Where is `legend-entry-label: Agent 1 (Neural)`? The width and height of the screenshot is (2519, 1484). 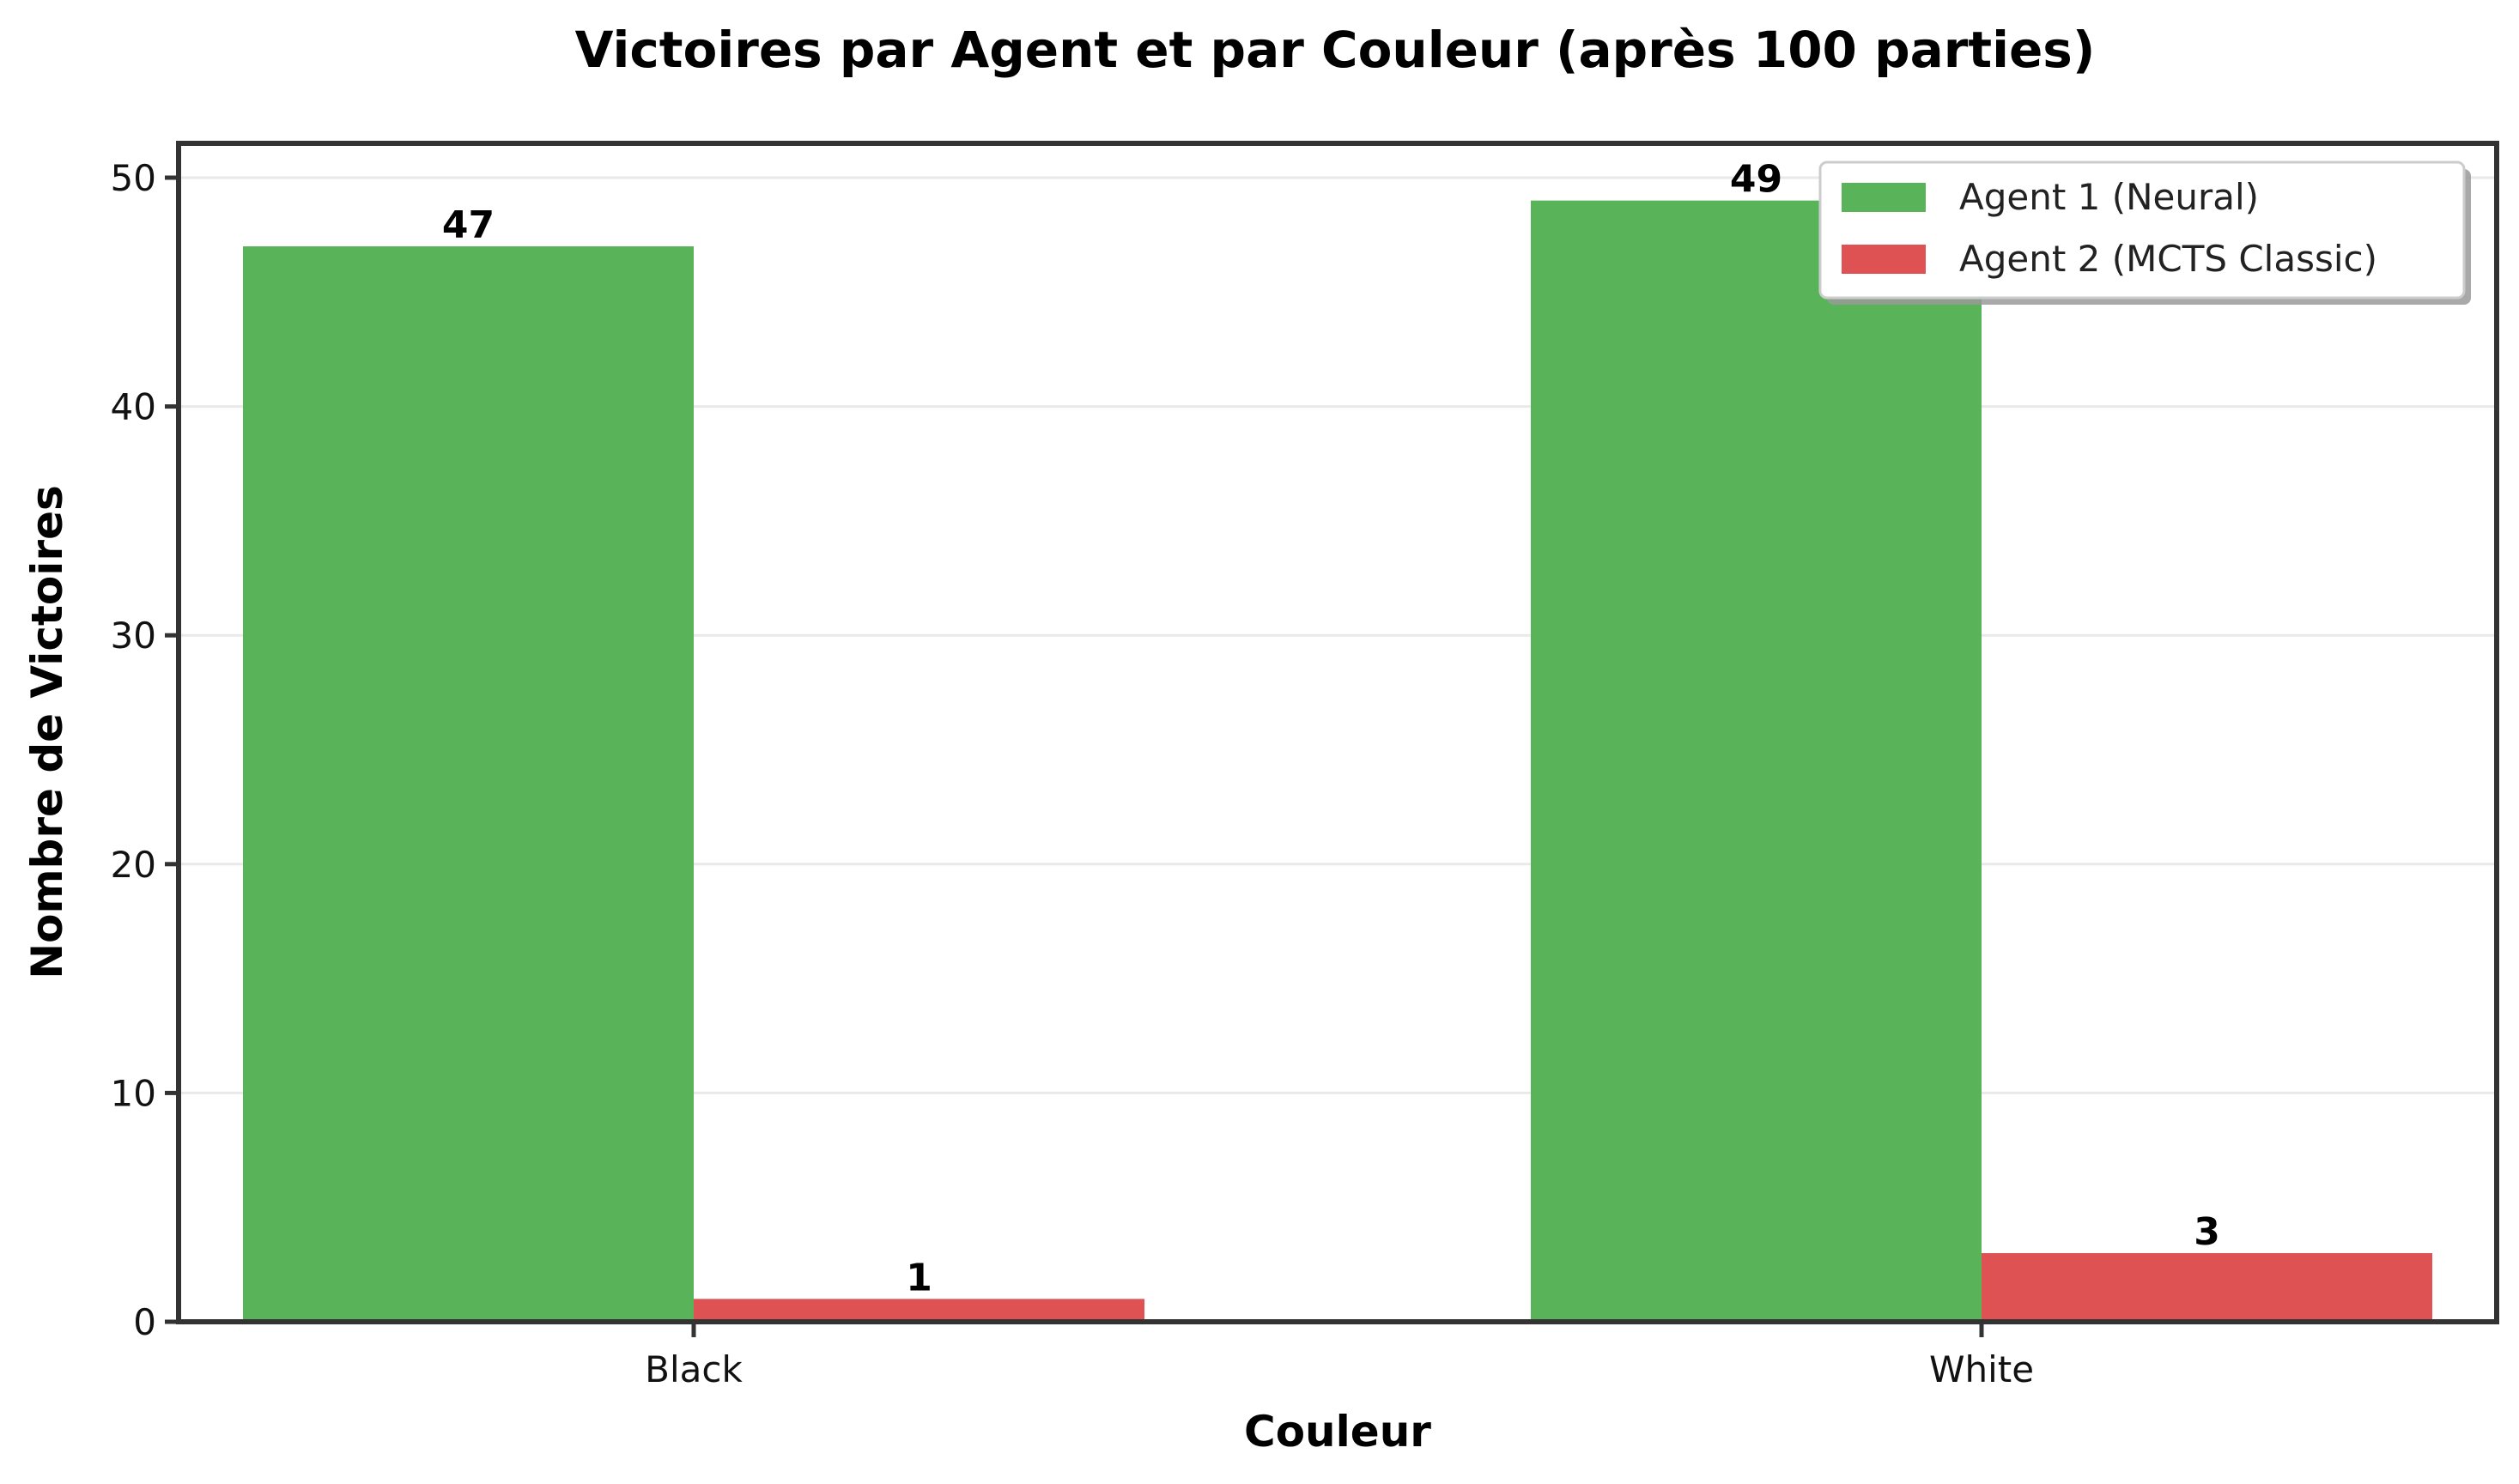
legend-entry-label: Agent 1 (Neural) is located at coordinates (2109, 197).